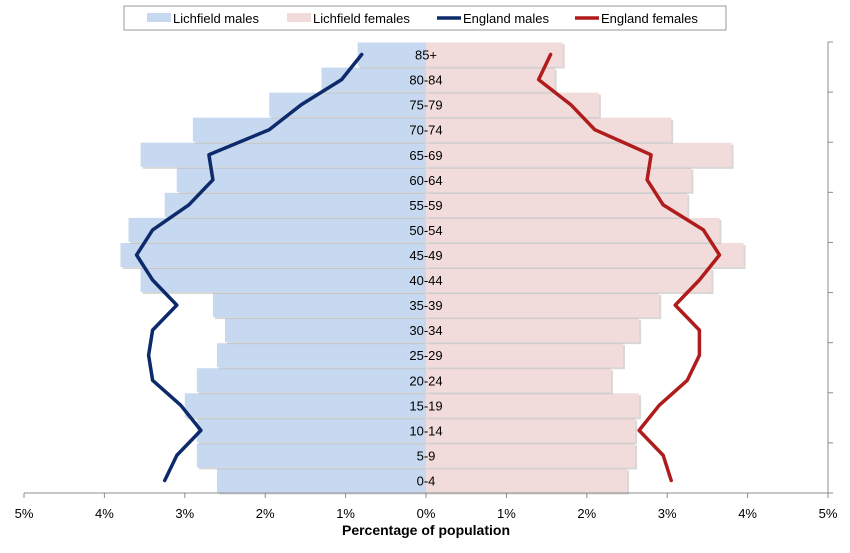 The image size is (850, 553). Describe the element at coordinates (426, 455) in the screenshot. I see `age-group-label: 5-9` at that location.